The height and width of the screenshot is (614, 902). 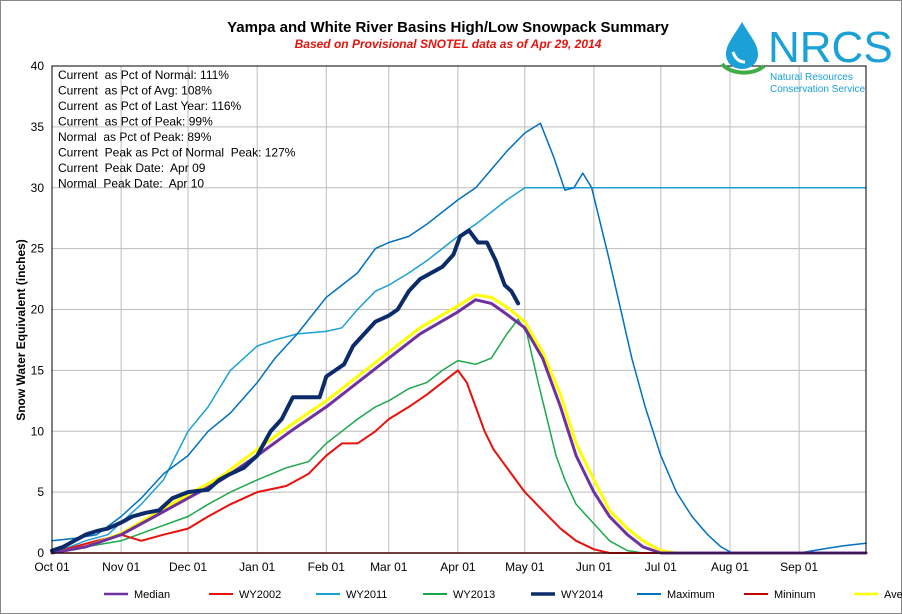 I want to click on legend-item-wy2002: WY2002, so click(x=245, y=595).